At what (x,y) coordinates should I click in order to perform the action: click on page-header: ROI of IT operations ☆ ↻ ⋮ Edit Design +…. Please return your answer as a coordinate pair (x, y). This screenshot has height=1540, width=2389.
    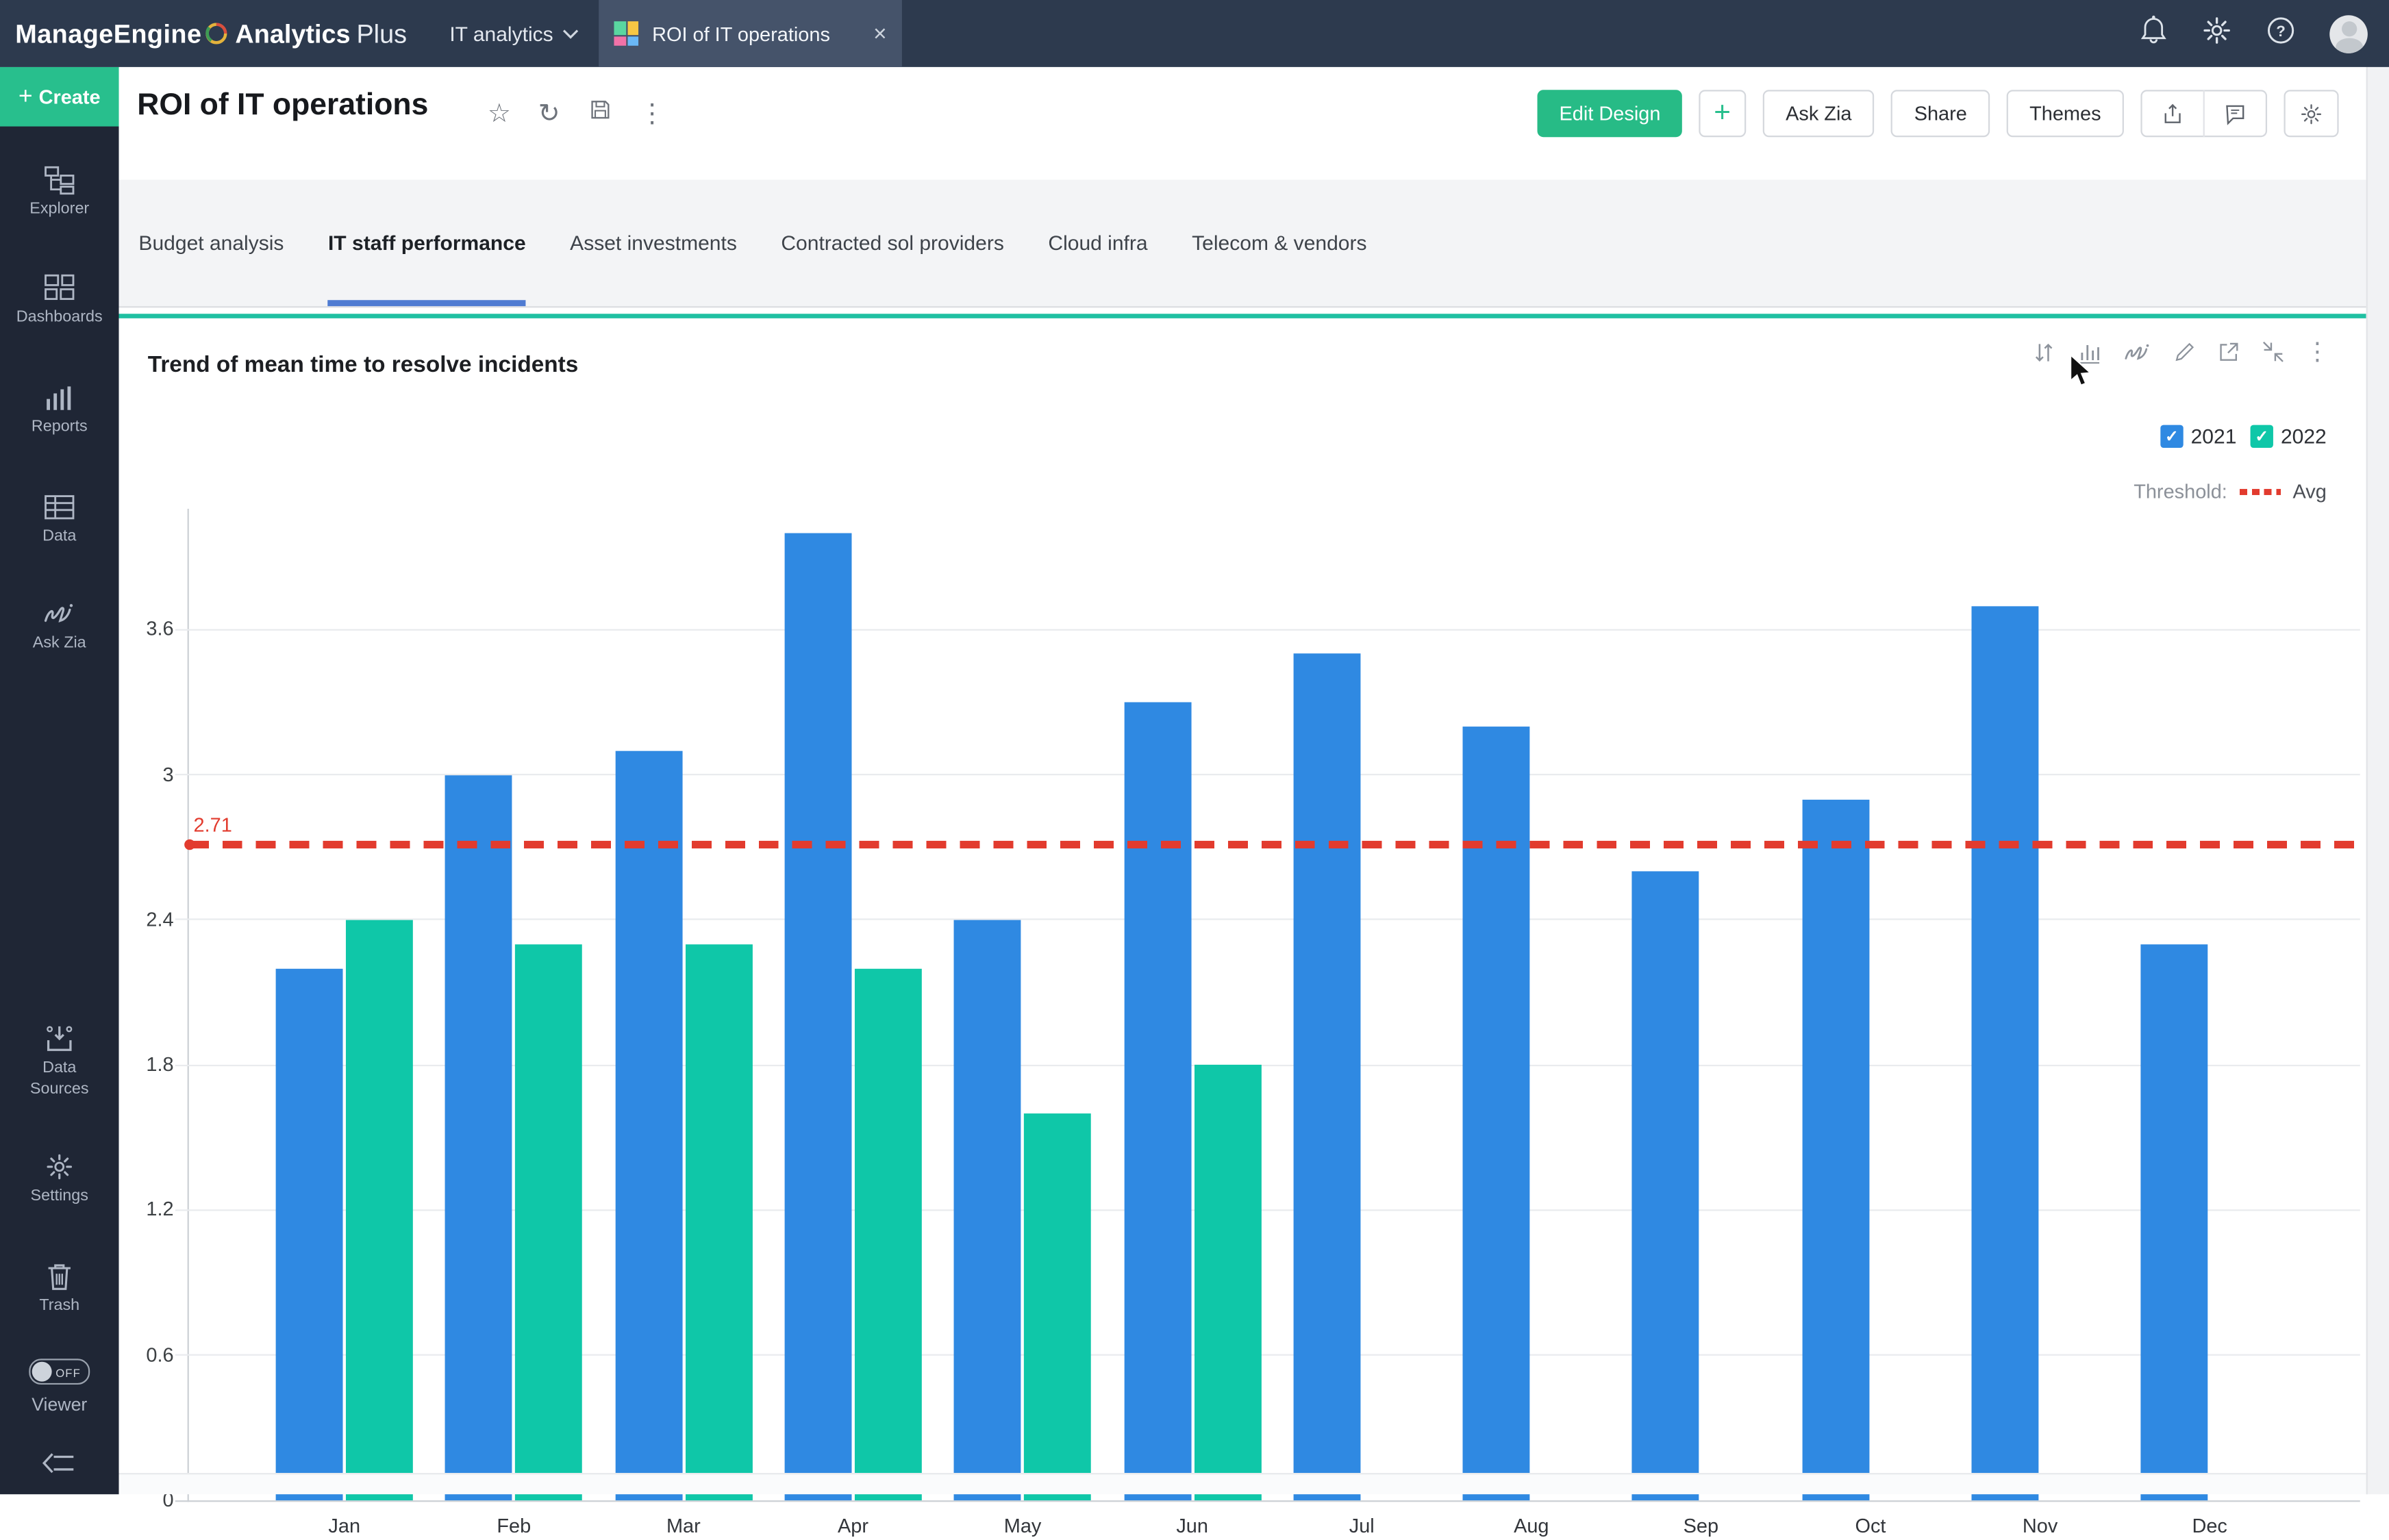
    Looking at the image, I should click on (1242, 123).